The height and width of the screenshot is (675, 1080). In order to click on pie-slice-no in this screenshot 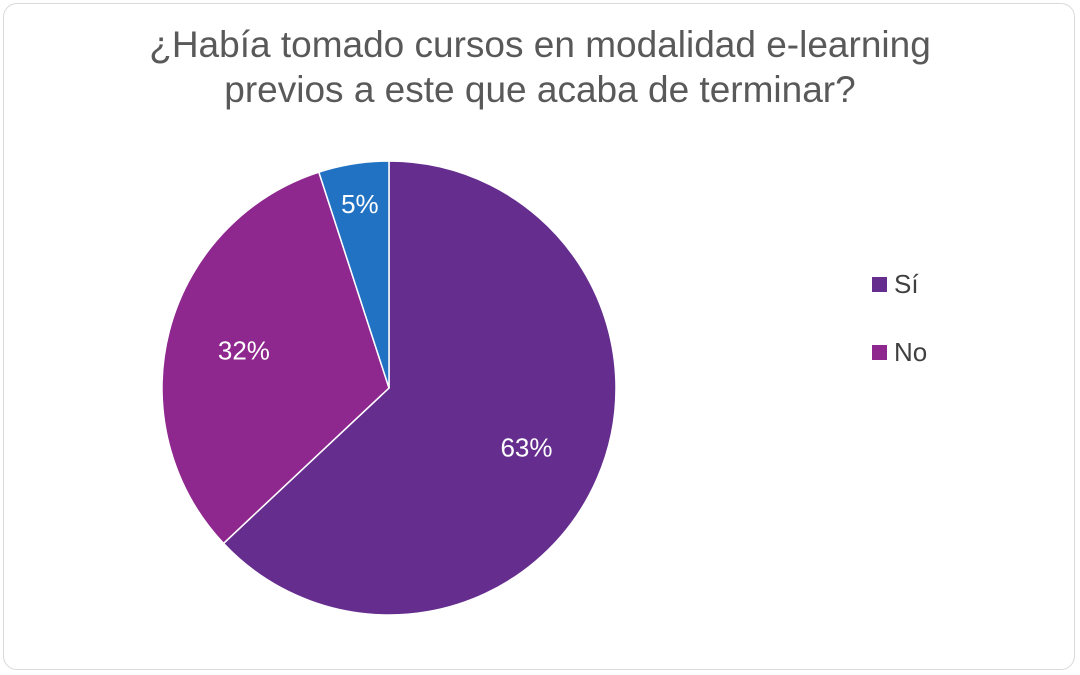, I will do `click(275, 358)`.